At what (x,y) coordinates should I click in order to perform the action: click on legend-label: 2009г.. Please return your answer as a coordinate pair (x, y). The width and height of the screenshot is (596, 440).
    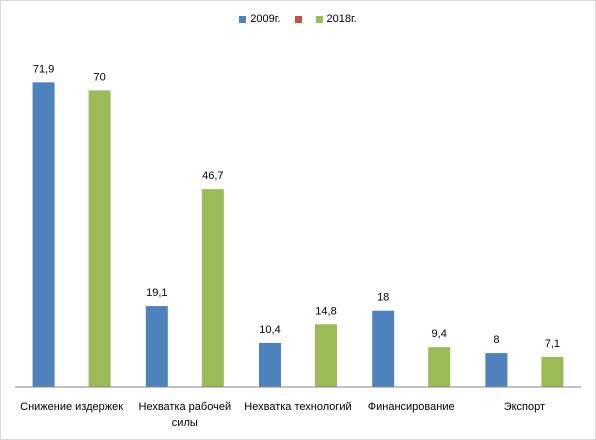
    Looking at the image, I should click on (265, 19).